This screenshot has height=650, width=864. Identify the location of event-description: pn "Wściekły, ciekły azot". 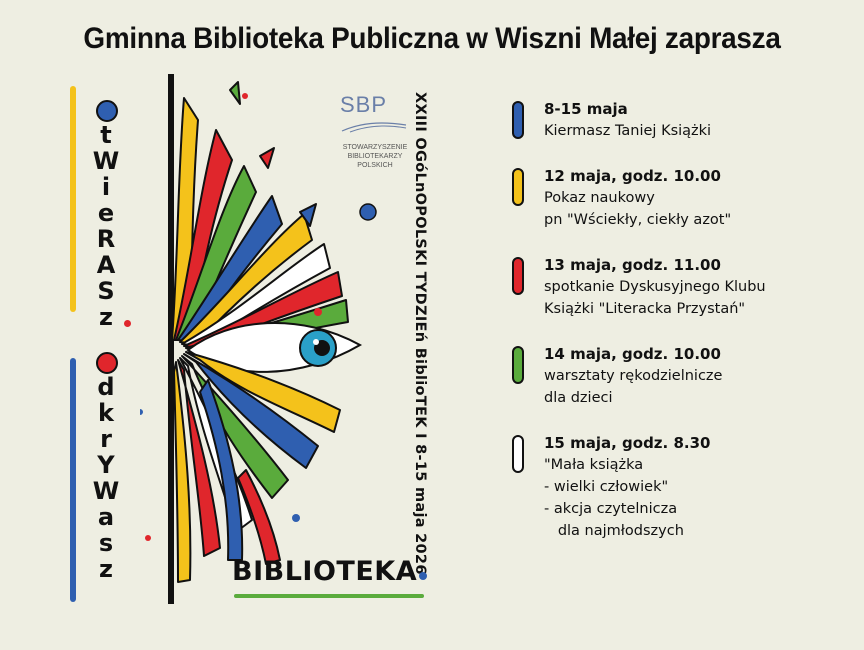
(638, 220).